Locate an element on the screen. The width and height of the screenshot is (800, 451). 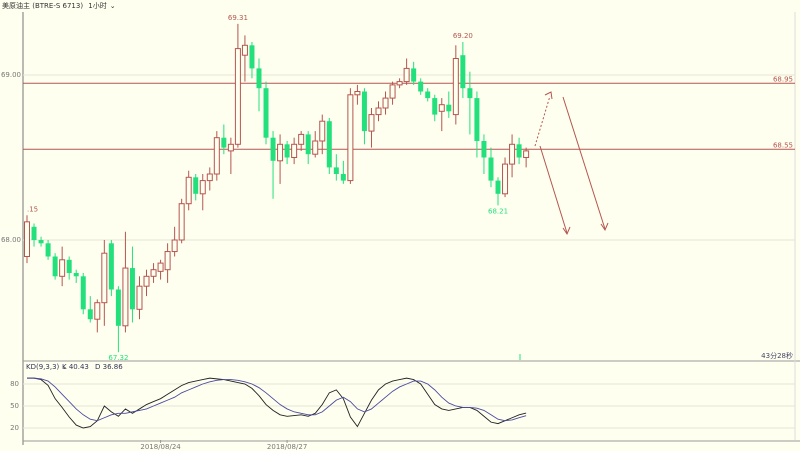
kd-title: KD(9,3,3) ⌄ is located at coordinates (46, 367).